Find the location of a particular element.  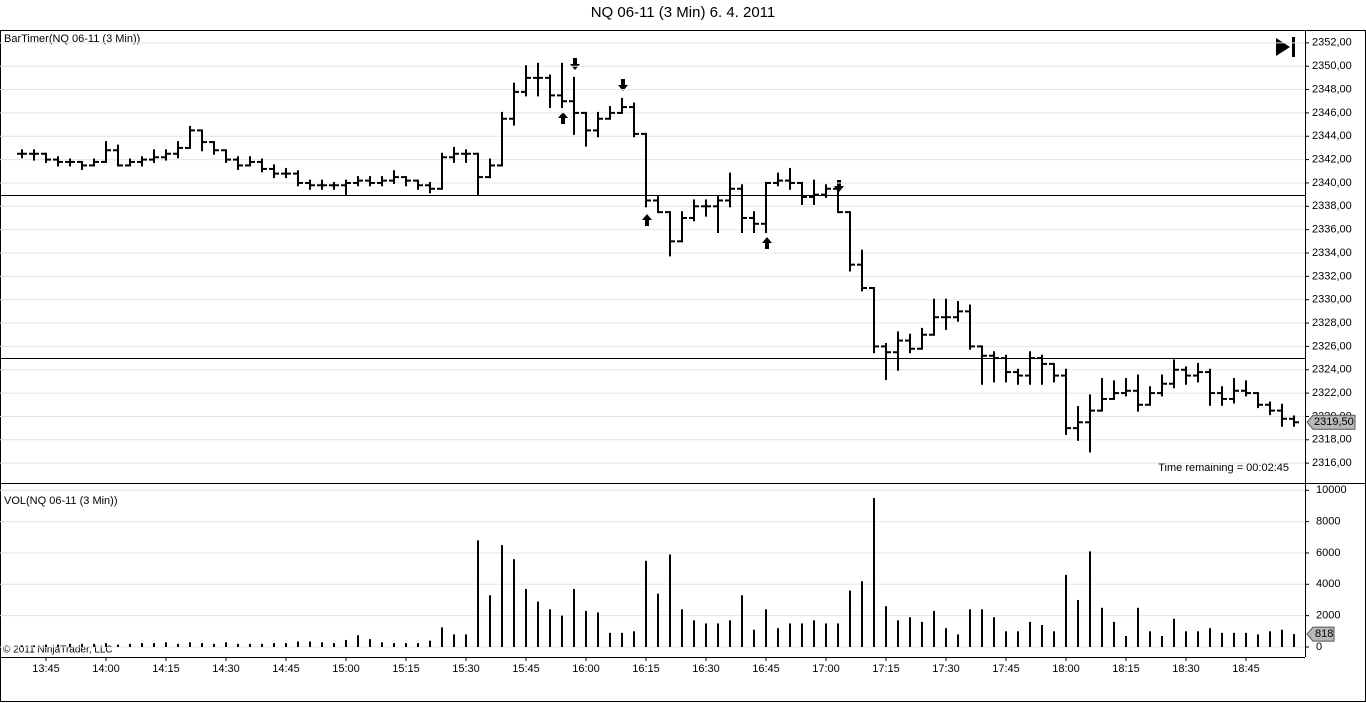

y-tick-label: 2332,00 is located at coordinates (1332, 276).